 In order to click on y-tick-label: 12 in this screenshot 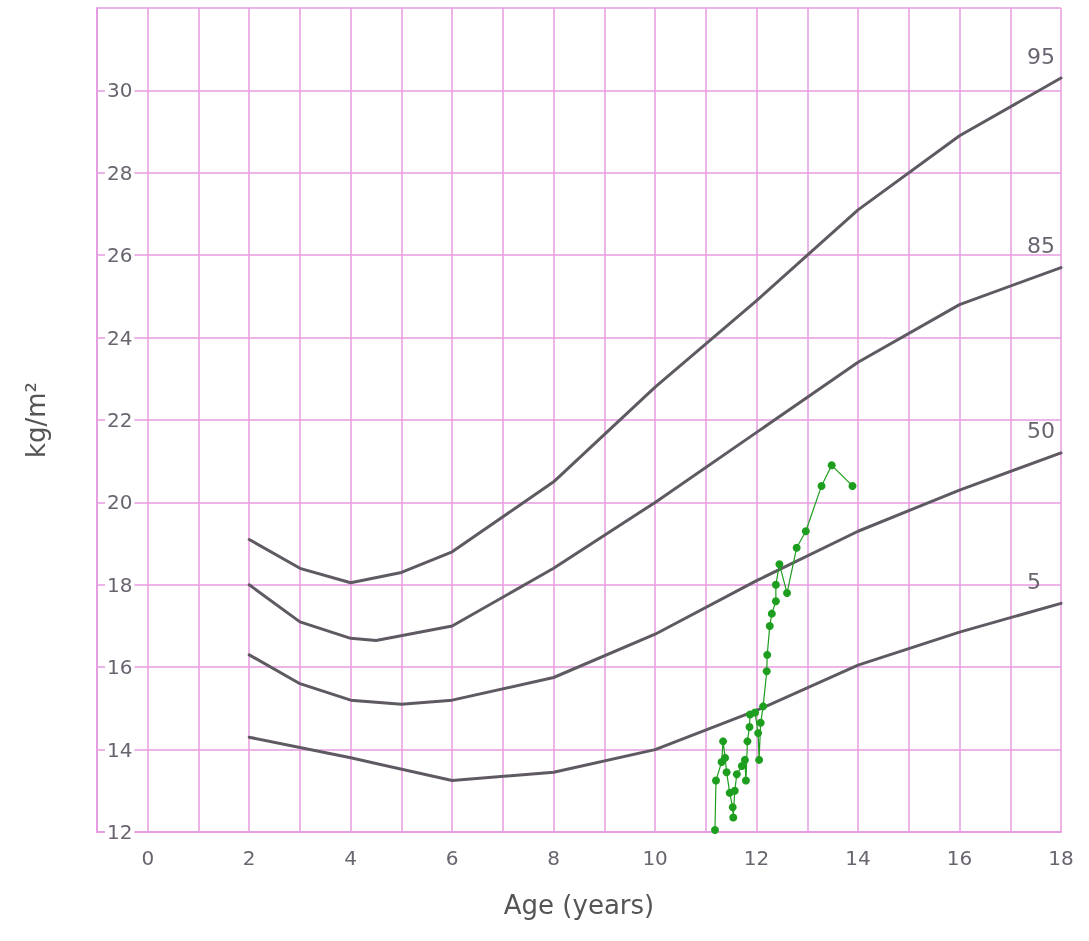, I will do `click(120, 832)`.